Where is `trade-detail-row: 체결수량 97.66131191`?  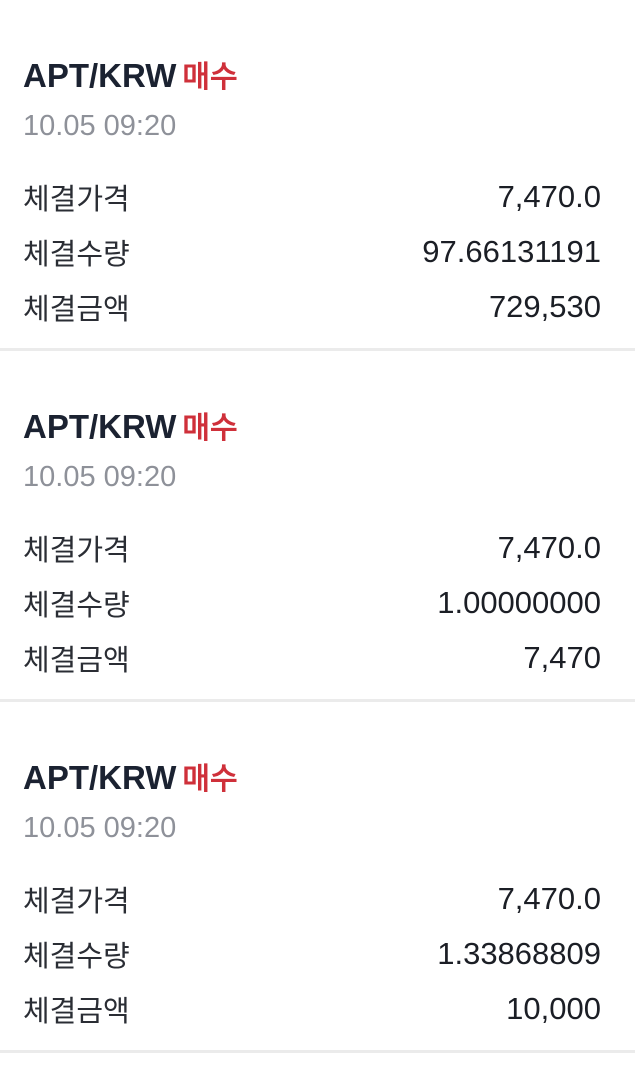
trade-detail-row: 체결수량 97.66131191 is located at coordinates (312, 252).